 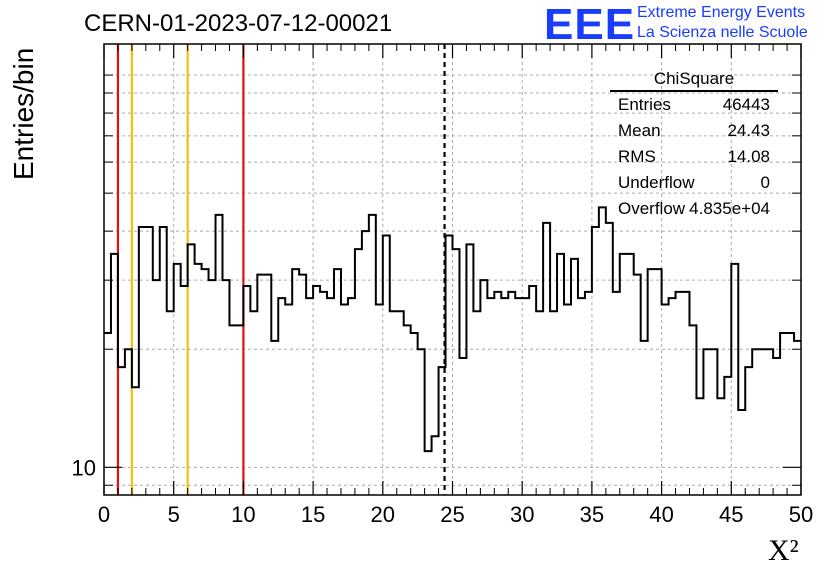 I want to click on stats-row-rms: RMS 14.08, so click(x=694, y=157).